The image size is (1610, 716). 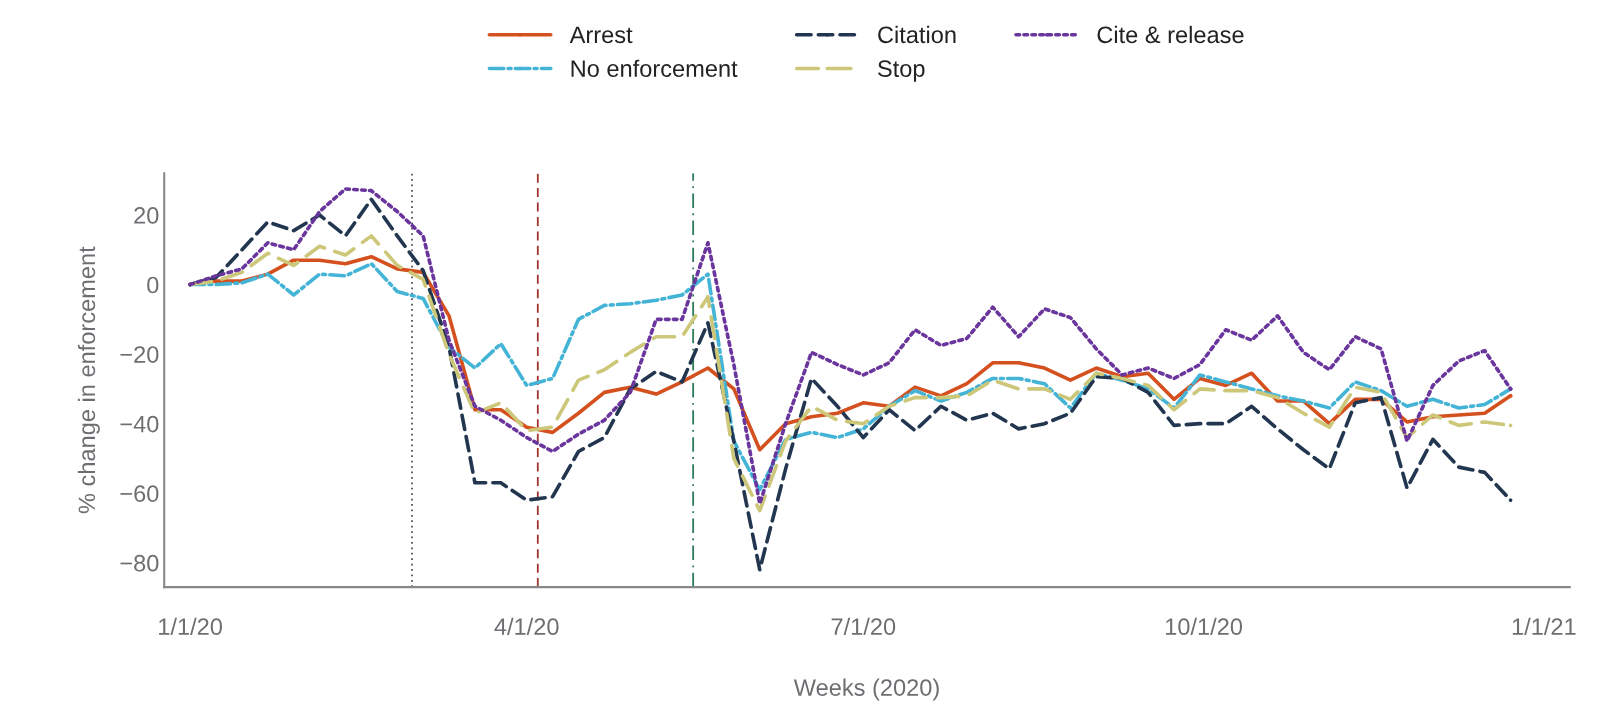 What do you see at coordinates (654, 68) in the screenshot?
I see `legend-label: No enforcement` at bounding box center [654, 68].